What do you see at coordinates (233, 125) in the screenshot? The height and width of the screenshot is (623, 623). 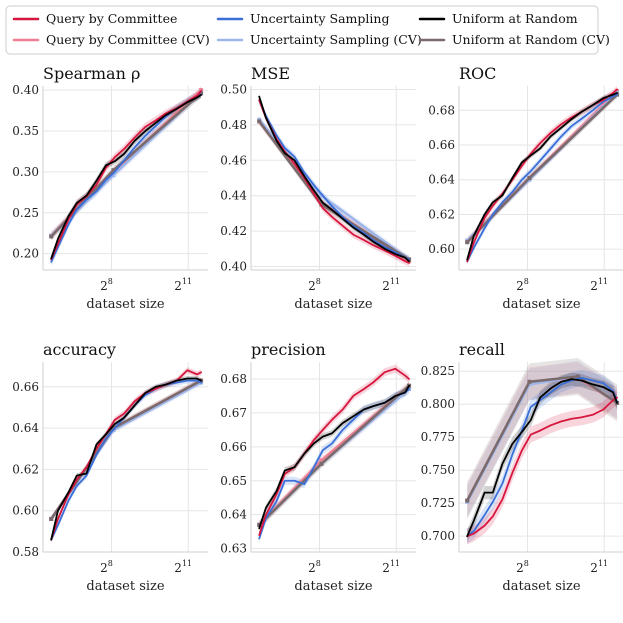 I see `y-tick-label: 0.48` at bounding box center [233, 125].